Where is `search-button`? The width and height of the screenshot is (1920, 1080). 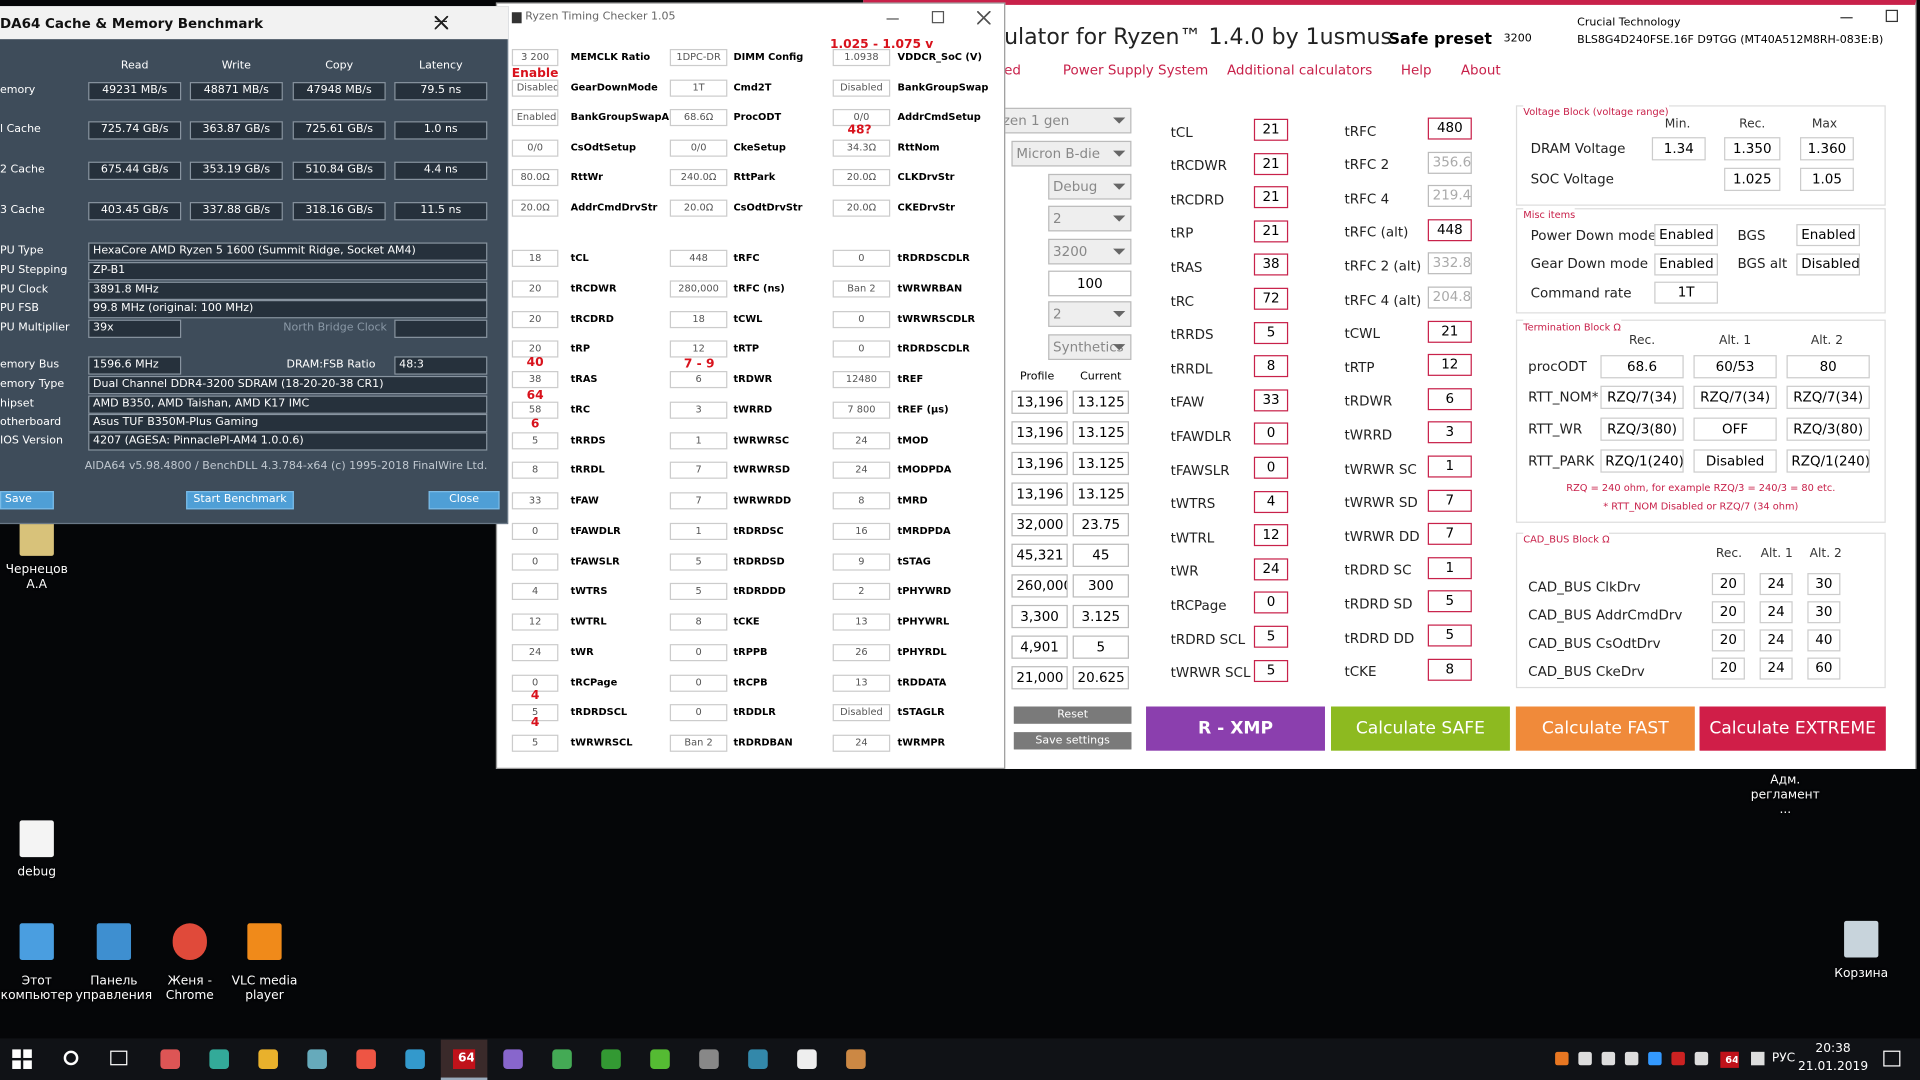
search-button is located at coordinates (71, 1058).